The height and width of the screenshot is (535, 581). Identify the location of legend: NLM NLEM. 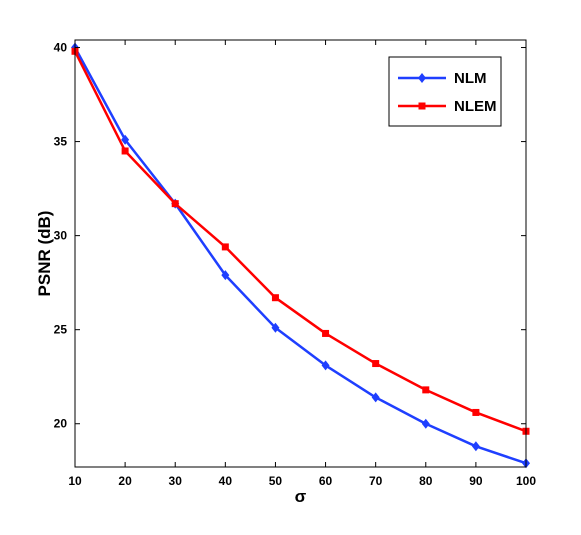
(445, 91).